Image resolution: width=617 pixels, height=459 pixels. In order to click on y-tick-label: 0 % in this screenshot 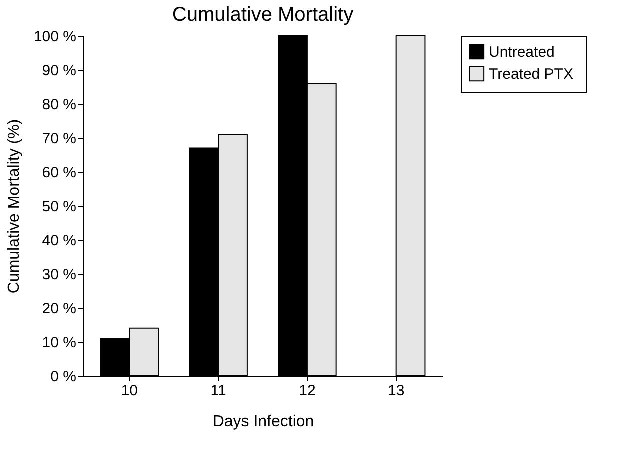, I will do `click(63, 377)`.